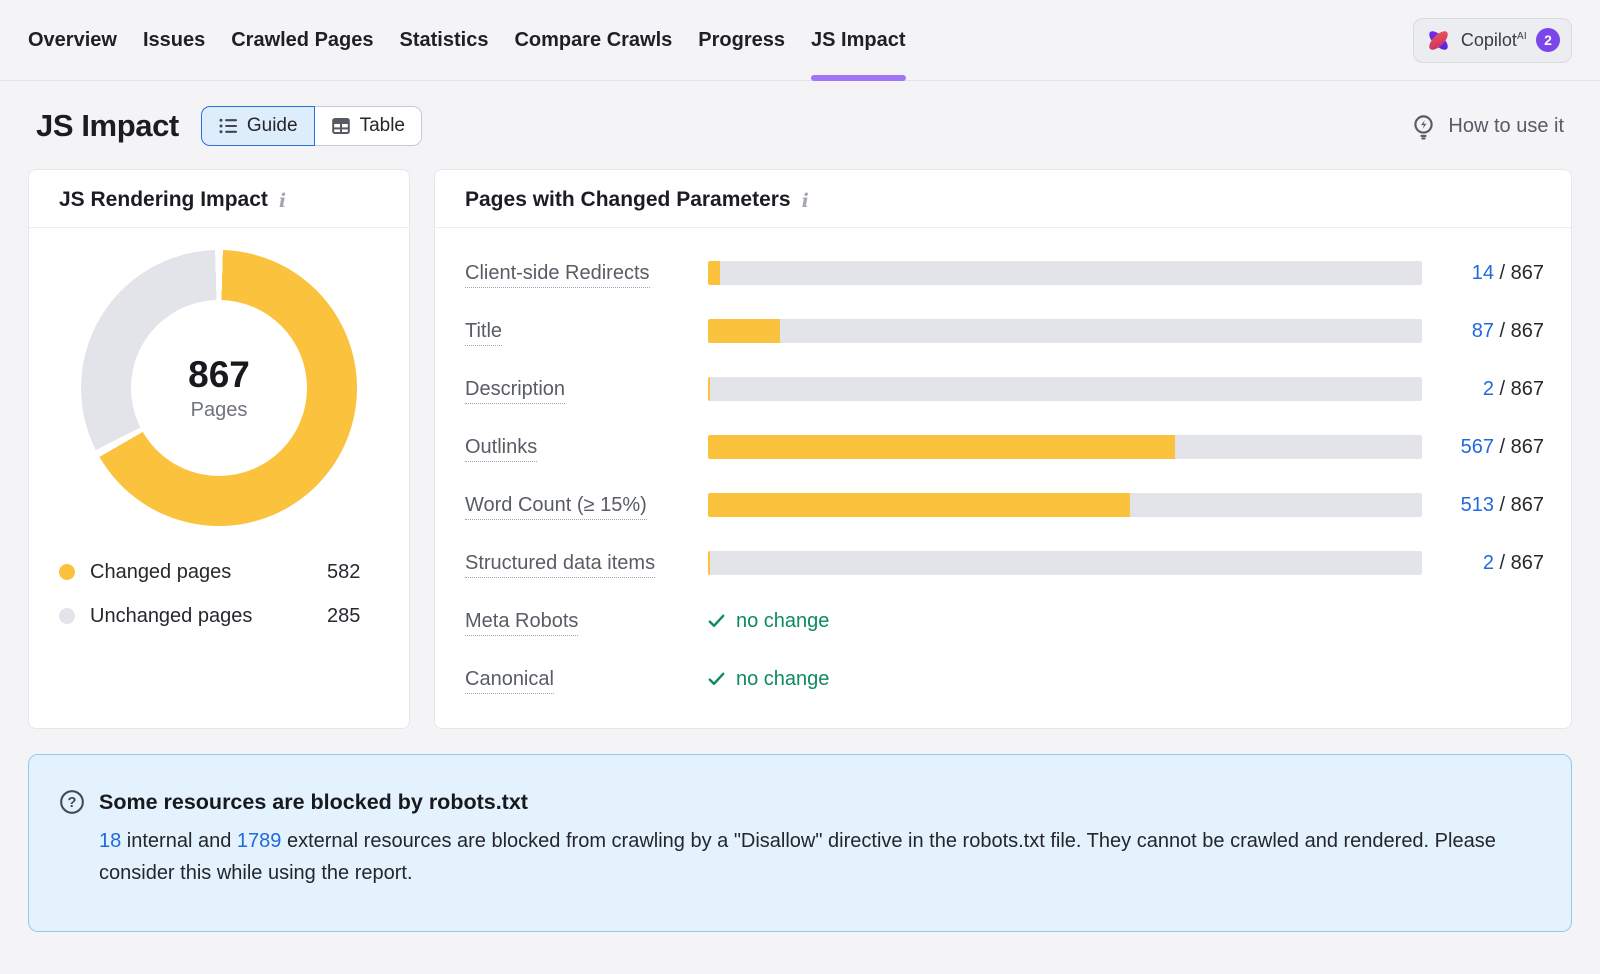 Image resolution: width=1600 pixels, height=974 pixels. What do you see at coordinates (444, 39) in the screenshot?
I see `nav-tab-statistics: Statistics` at bounding box center [444, 39].